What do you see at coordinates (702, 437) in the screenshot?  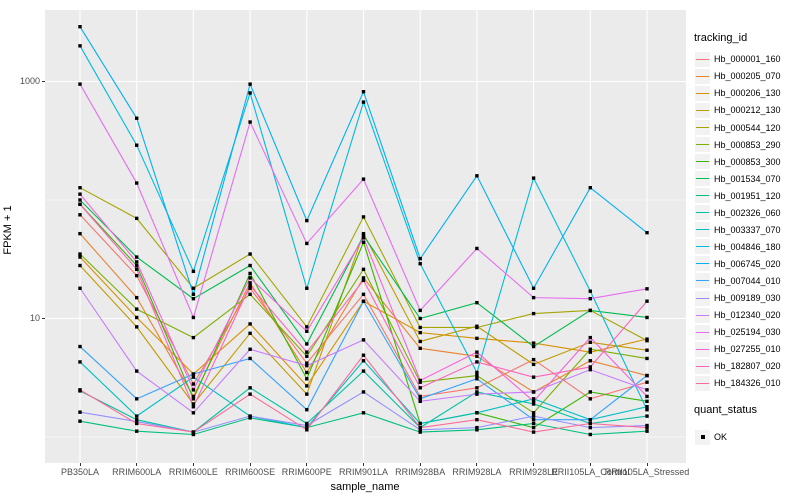 I see `black-square-marker-icon` at bounding box center [702, 437].